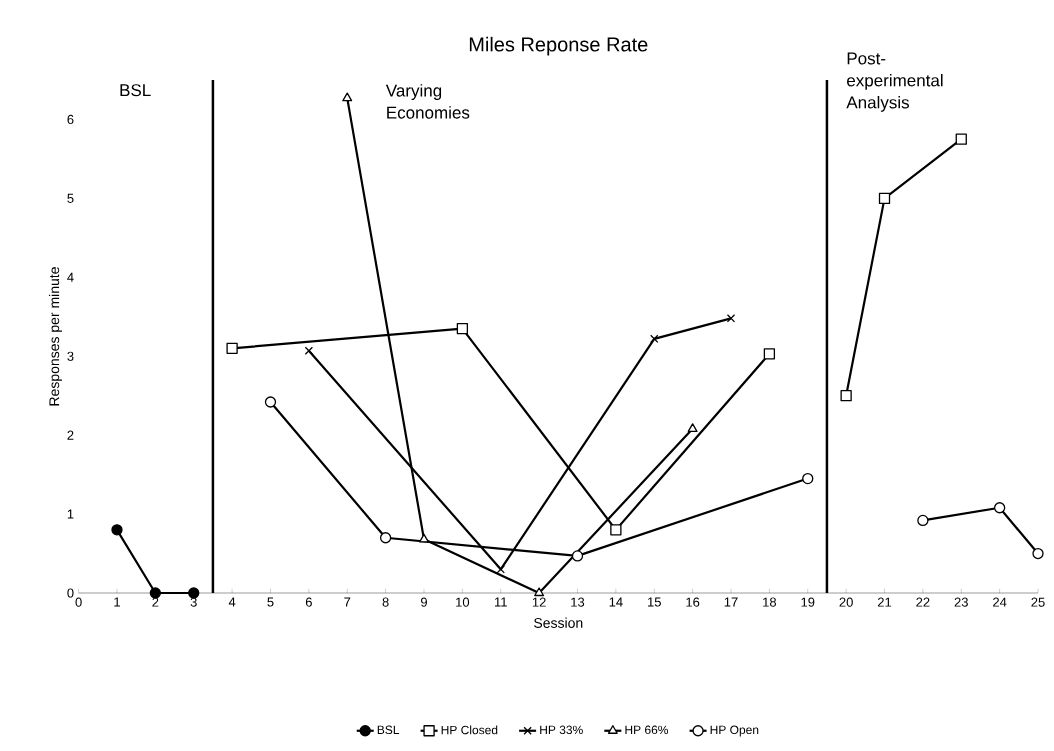  What do you see at coordinates (70, 277) in the screenshot?
I see `y-tick-label: 4` at bounding box center [70, 277].